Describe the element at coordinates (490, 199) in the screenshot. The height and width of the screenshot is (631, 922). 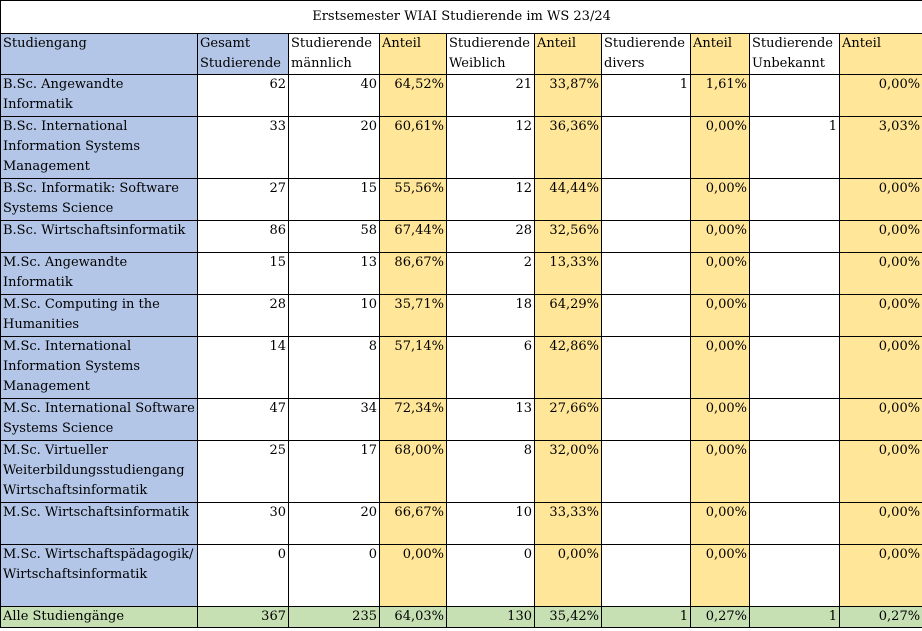
I see `weiblich-cell: 12` at that location.